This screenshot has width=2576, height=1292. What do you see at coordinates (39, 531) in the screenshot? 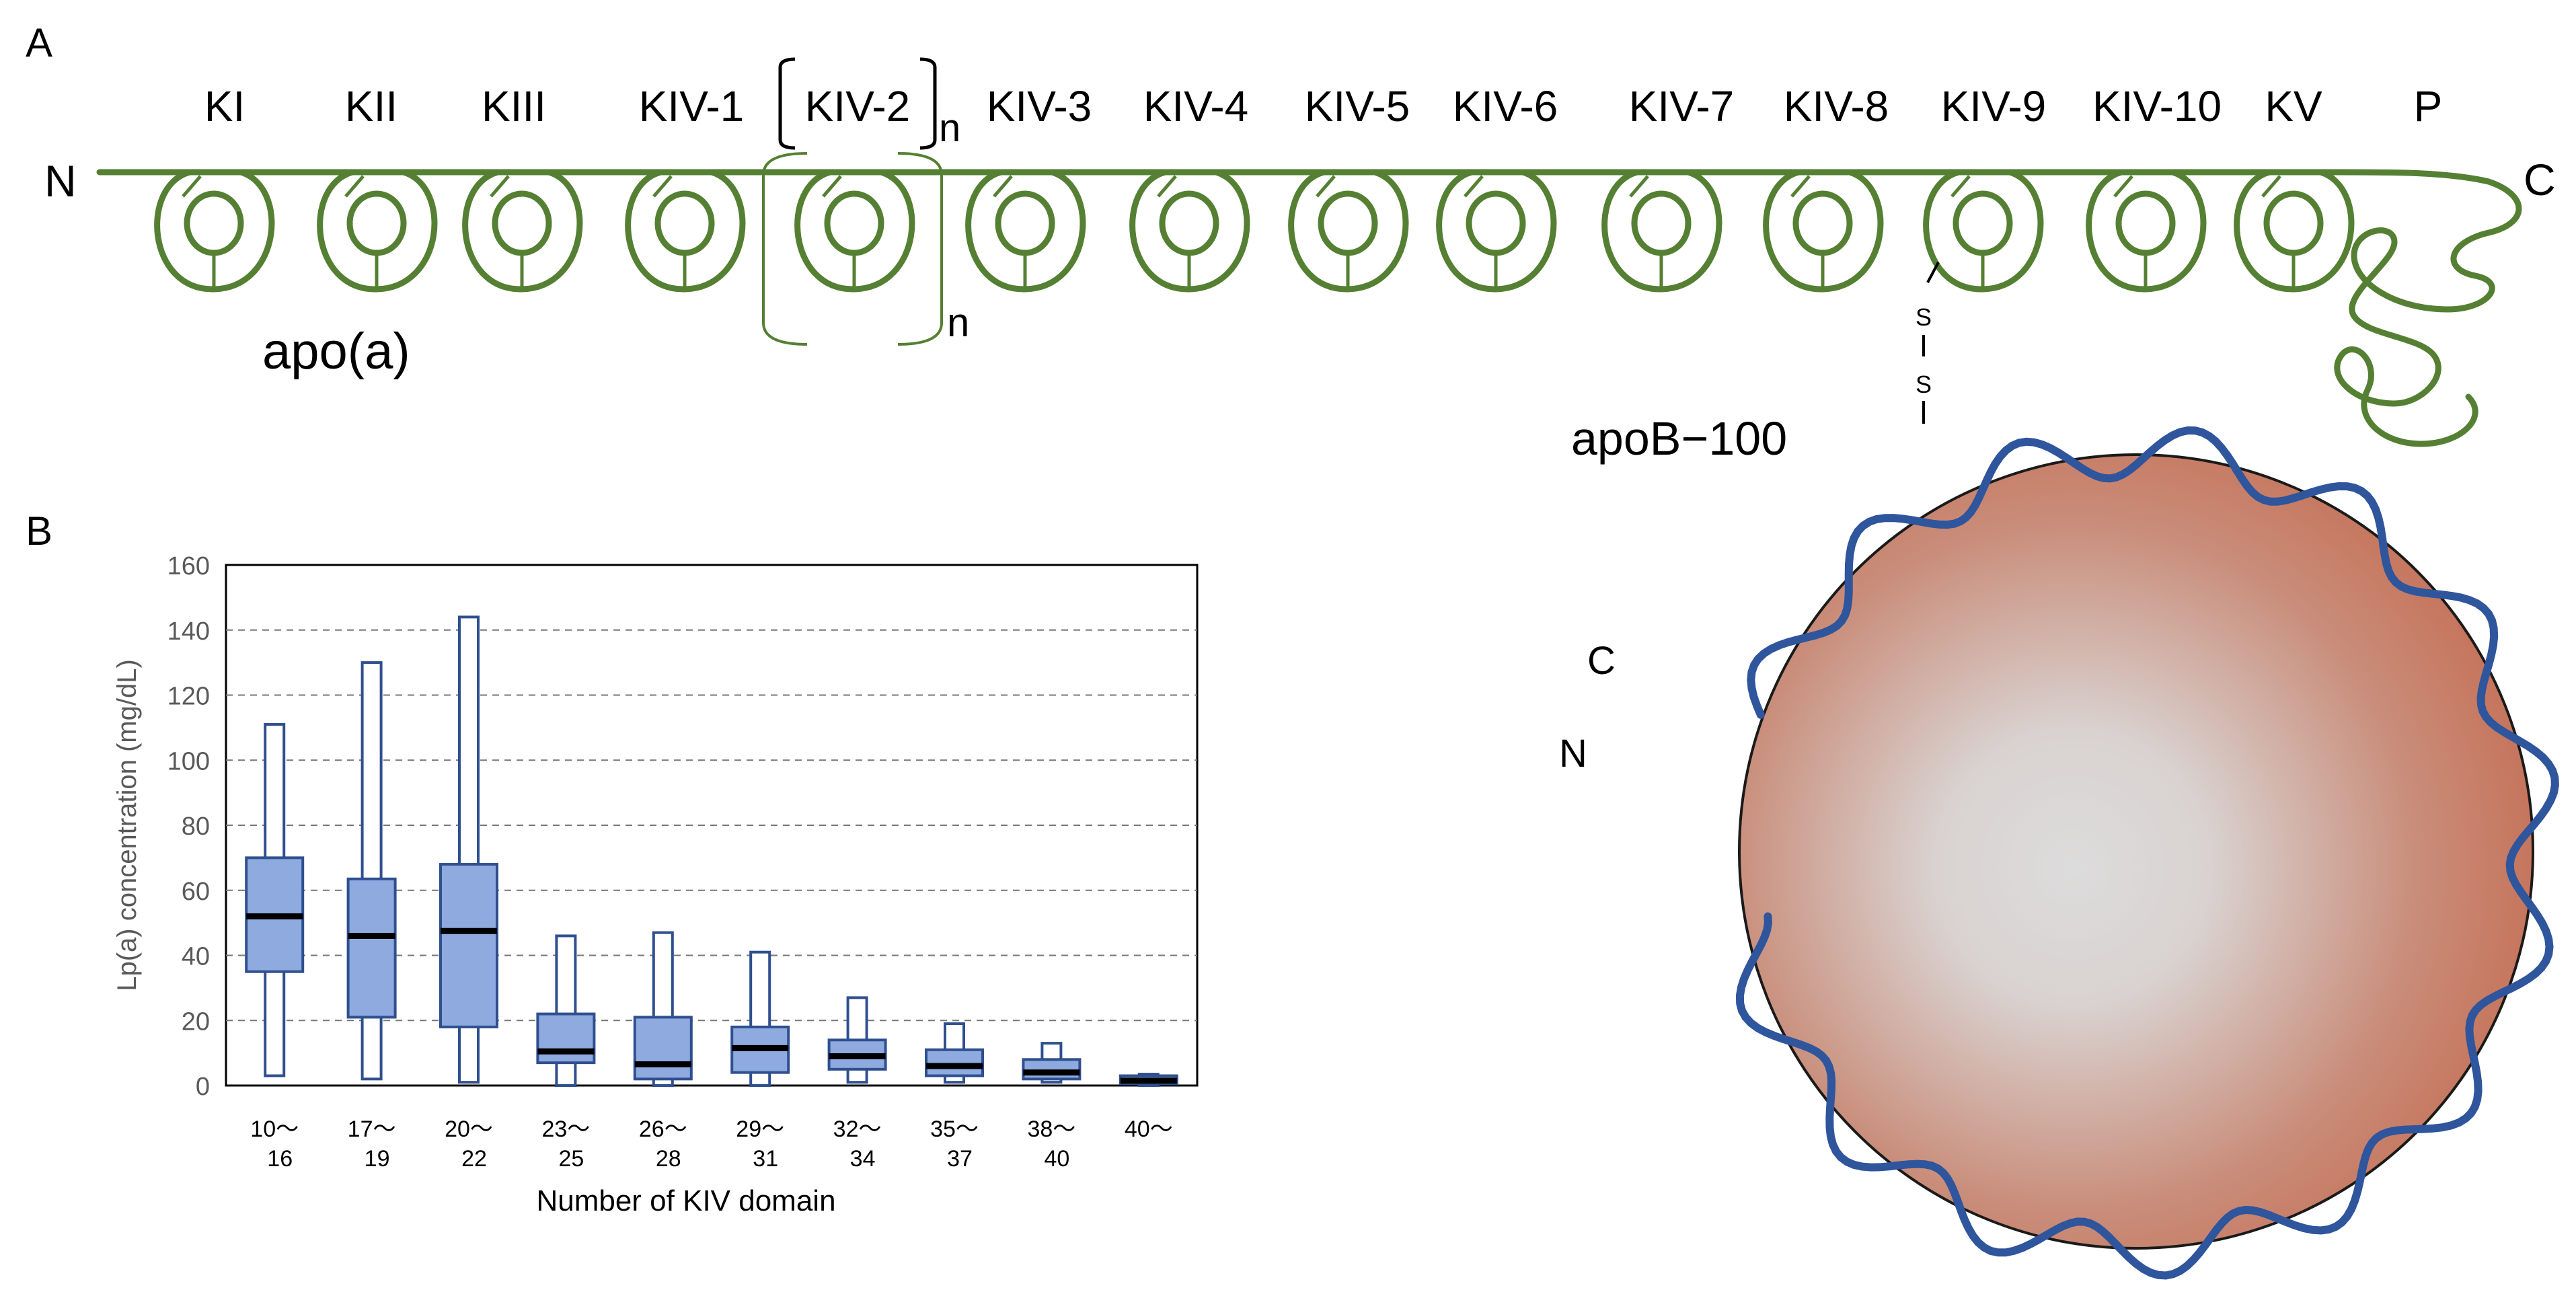
I see `panel-b-label: B` at bounding box center [39, 531].